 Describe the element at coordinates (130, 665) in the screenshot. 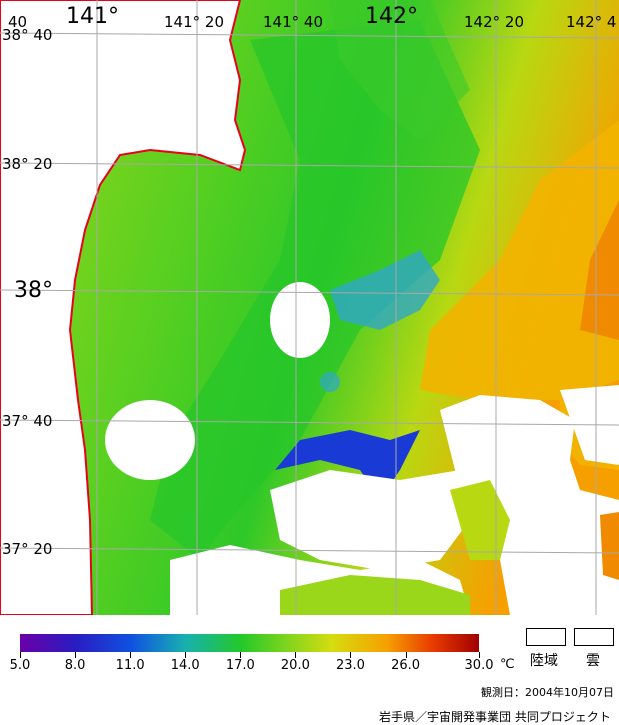

I see `colorbar-tick-label: 11.0` at that location.